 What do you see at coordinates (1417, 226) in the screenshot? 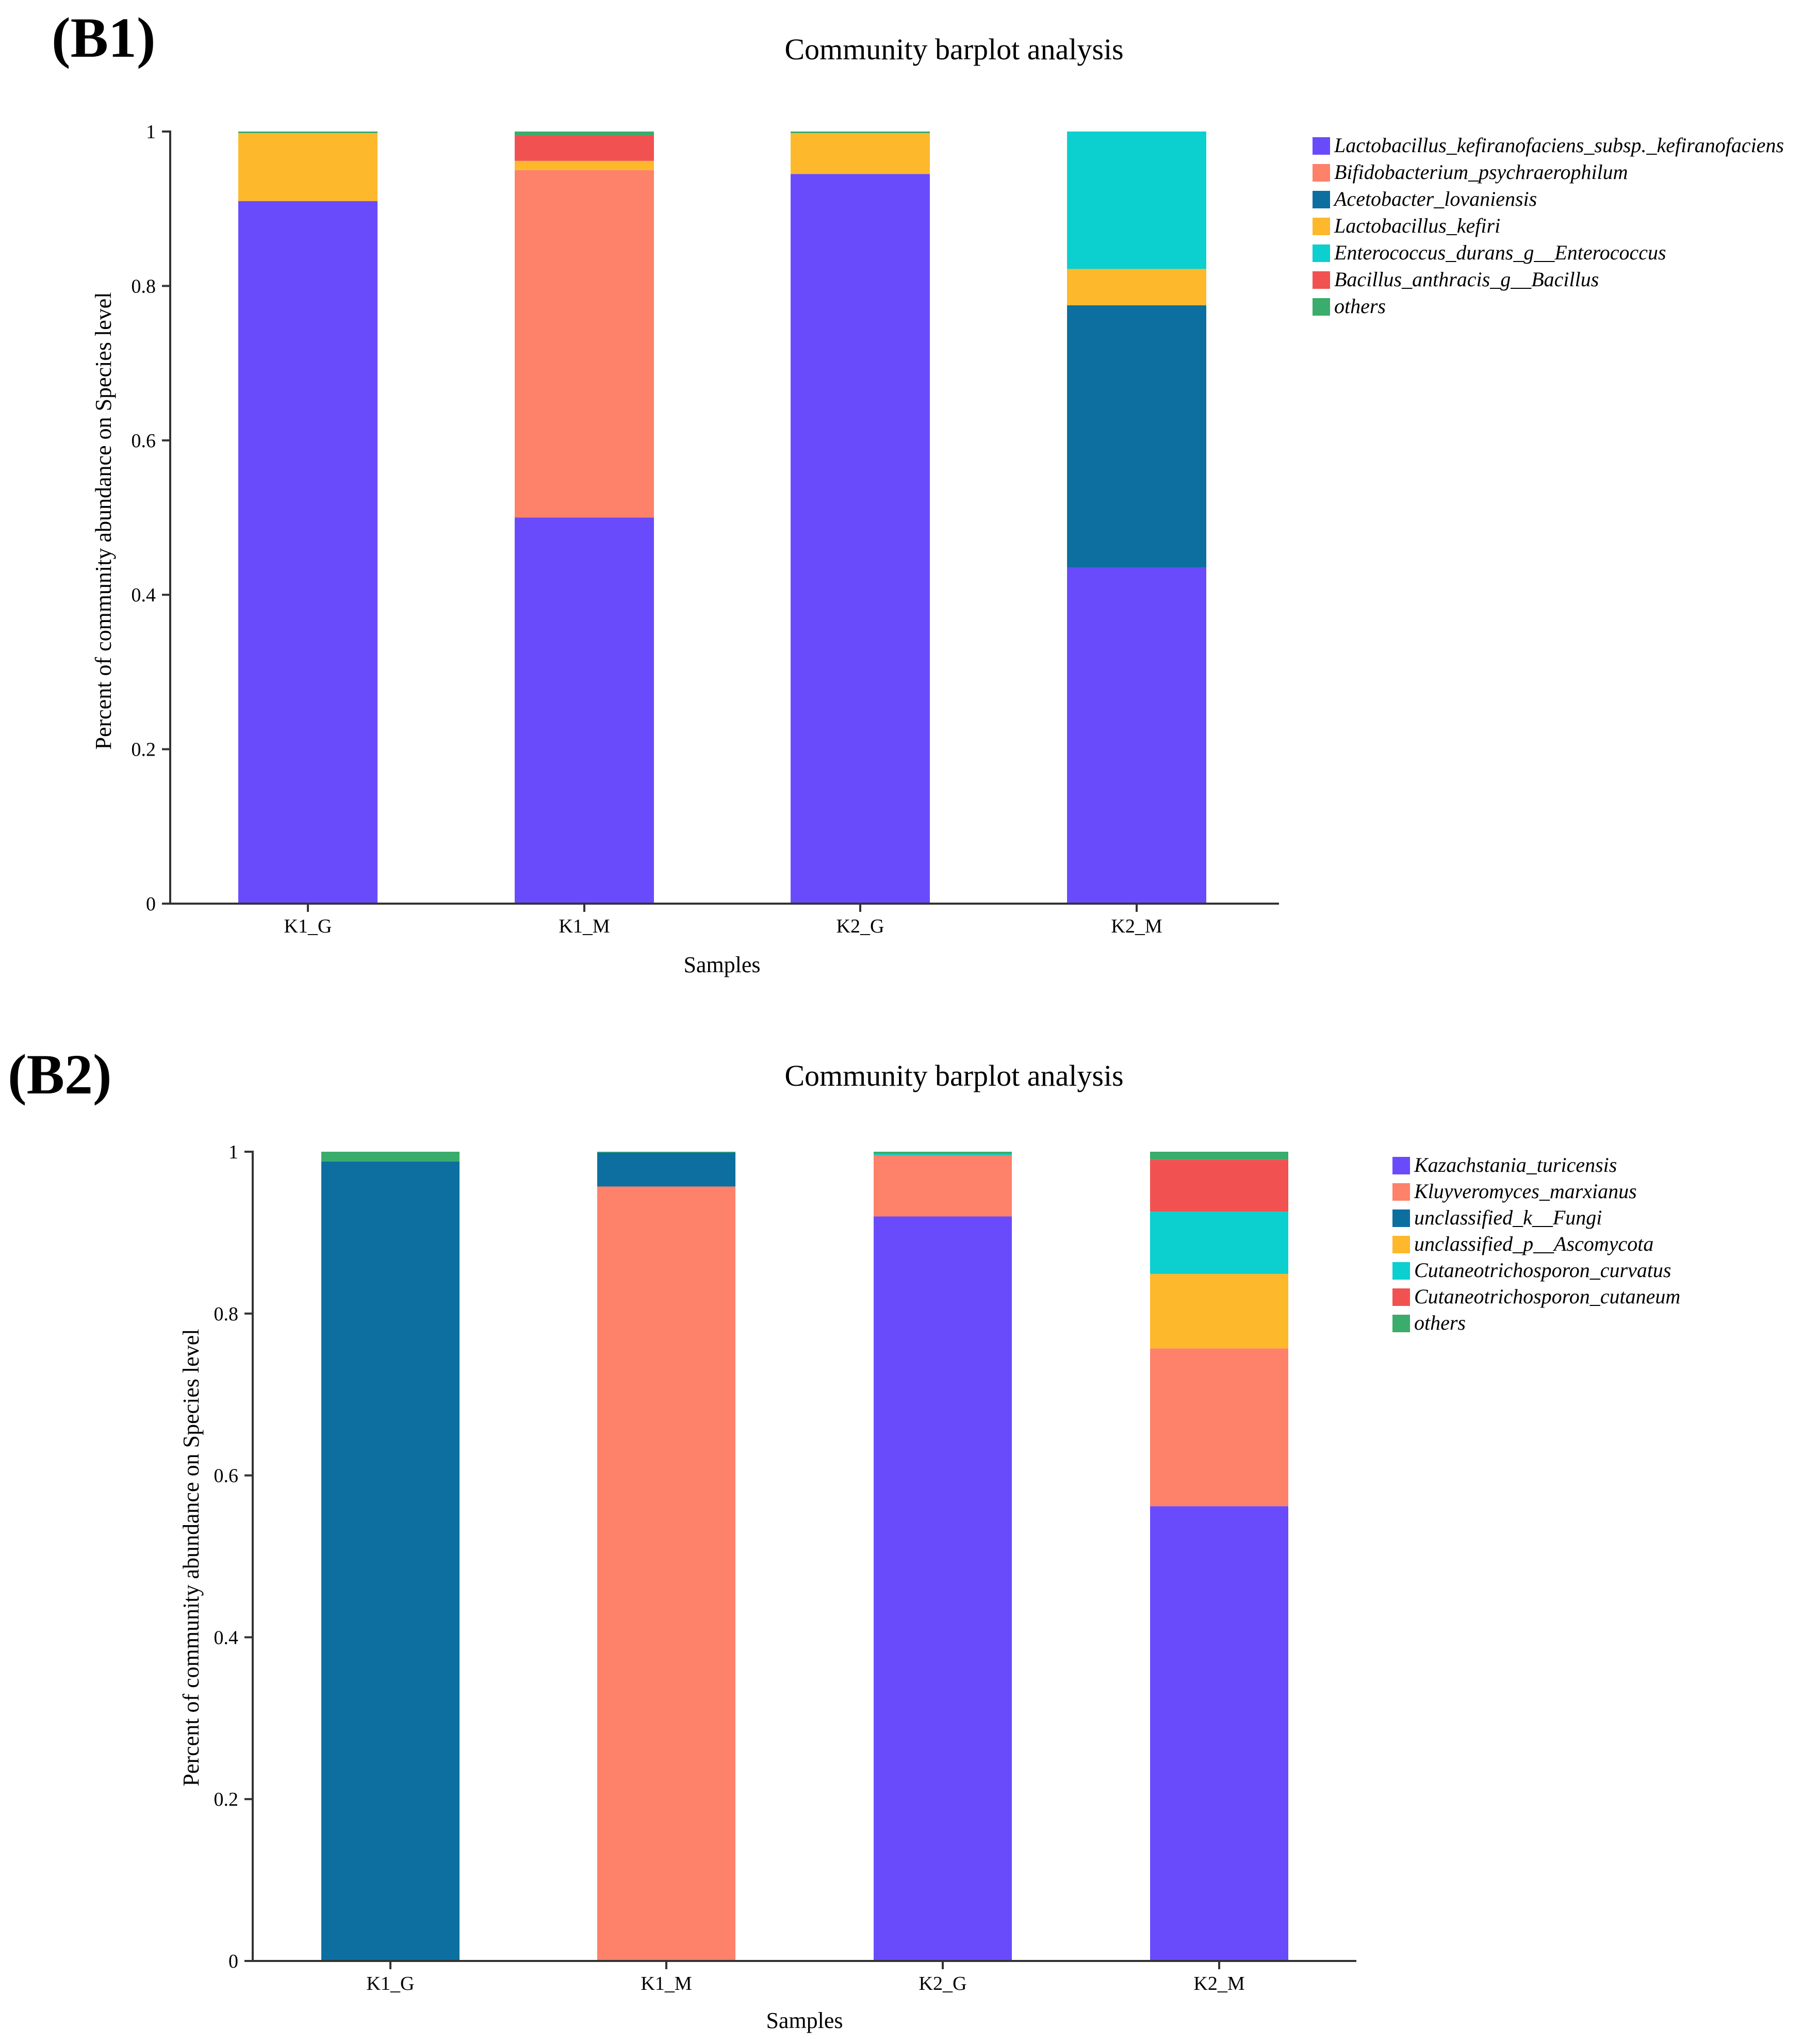
I see `legend-entry: Lactobacillus_kefiri` at bounding box center [1417, 226].